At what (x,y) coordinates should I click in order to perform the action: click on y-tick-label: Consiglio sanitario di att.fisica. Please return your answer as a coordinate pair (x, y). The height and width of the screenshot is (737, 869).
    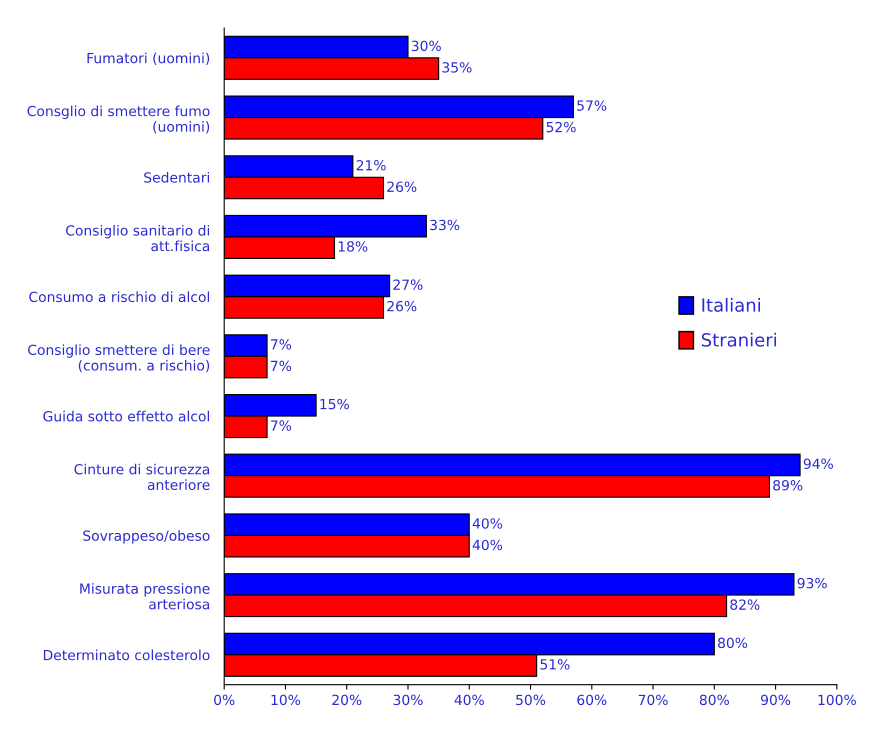
    Looking at the image, I should click on (138, 238).